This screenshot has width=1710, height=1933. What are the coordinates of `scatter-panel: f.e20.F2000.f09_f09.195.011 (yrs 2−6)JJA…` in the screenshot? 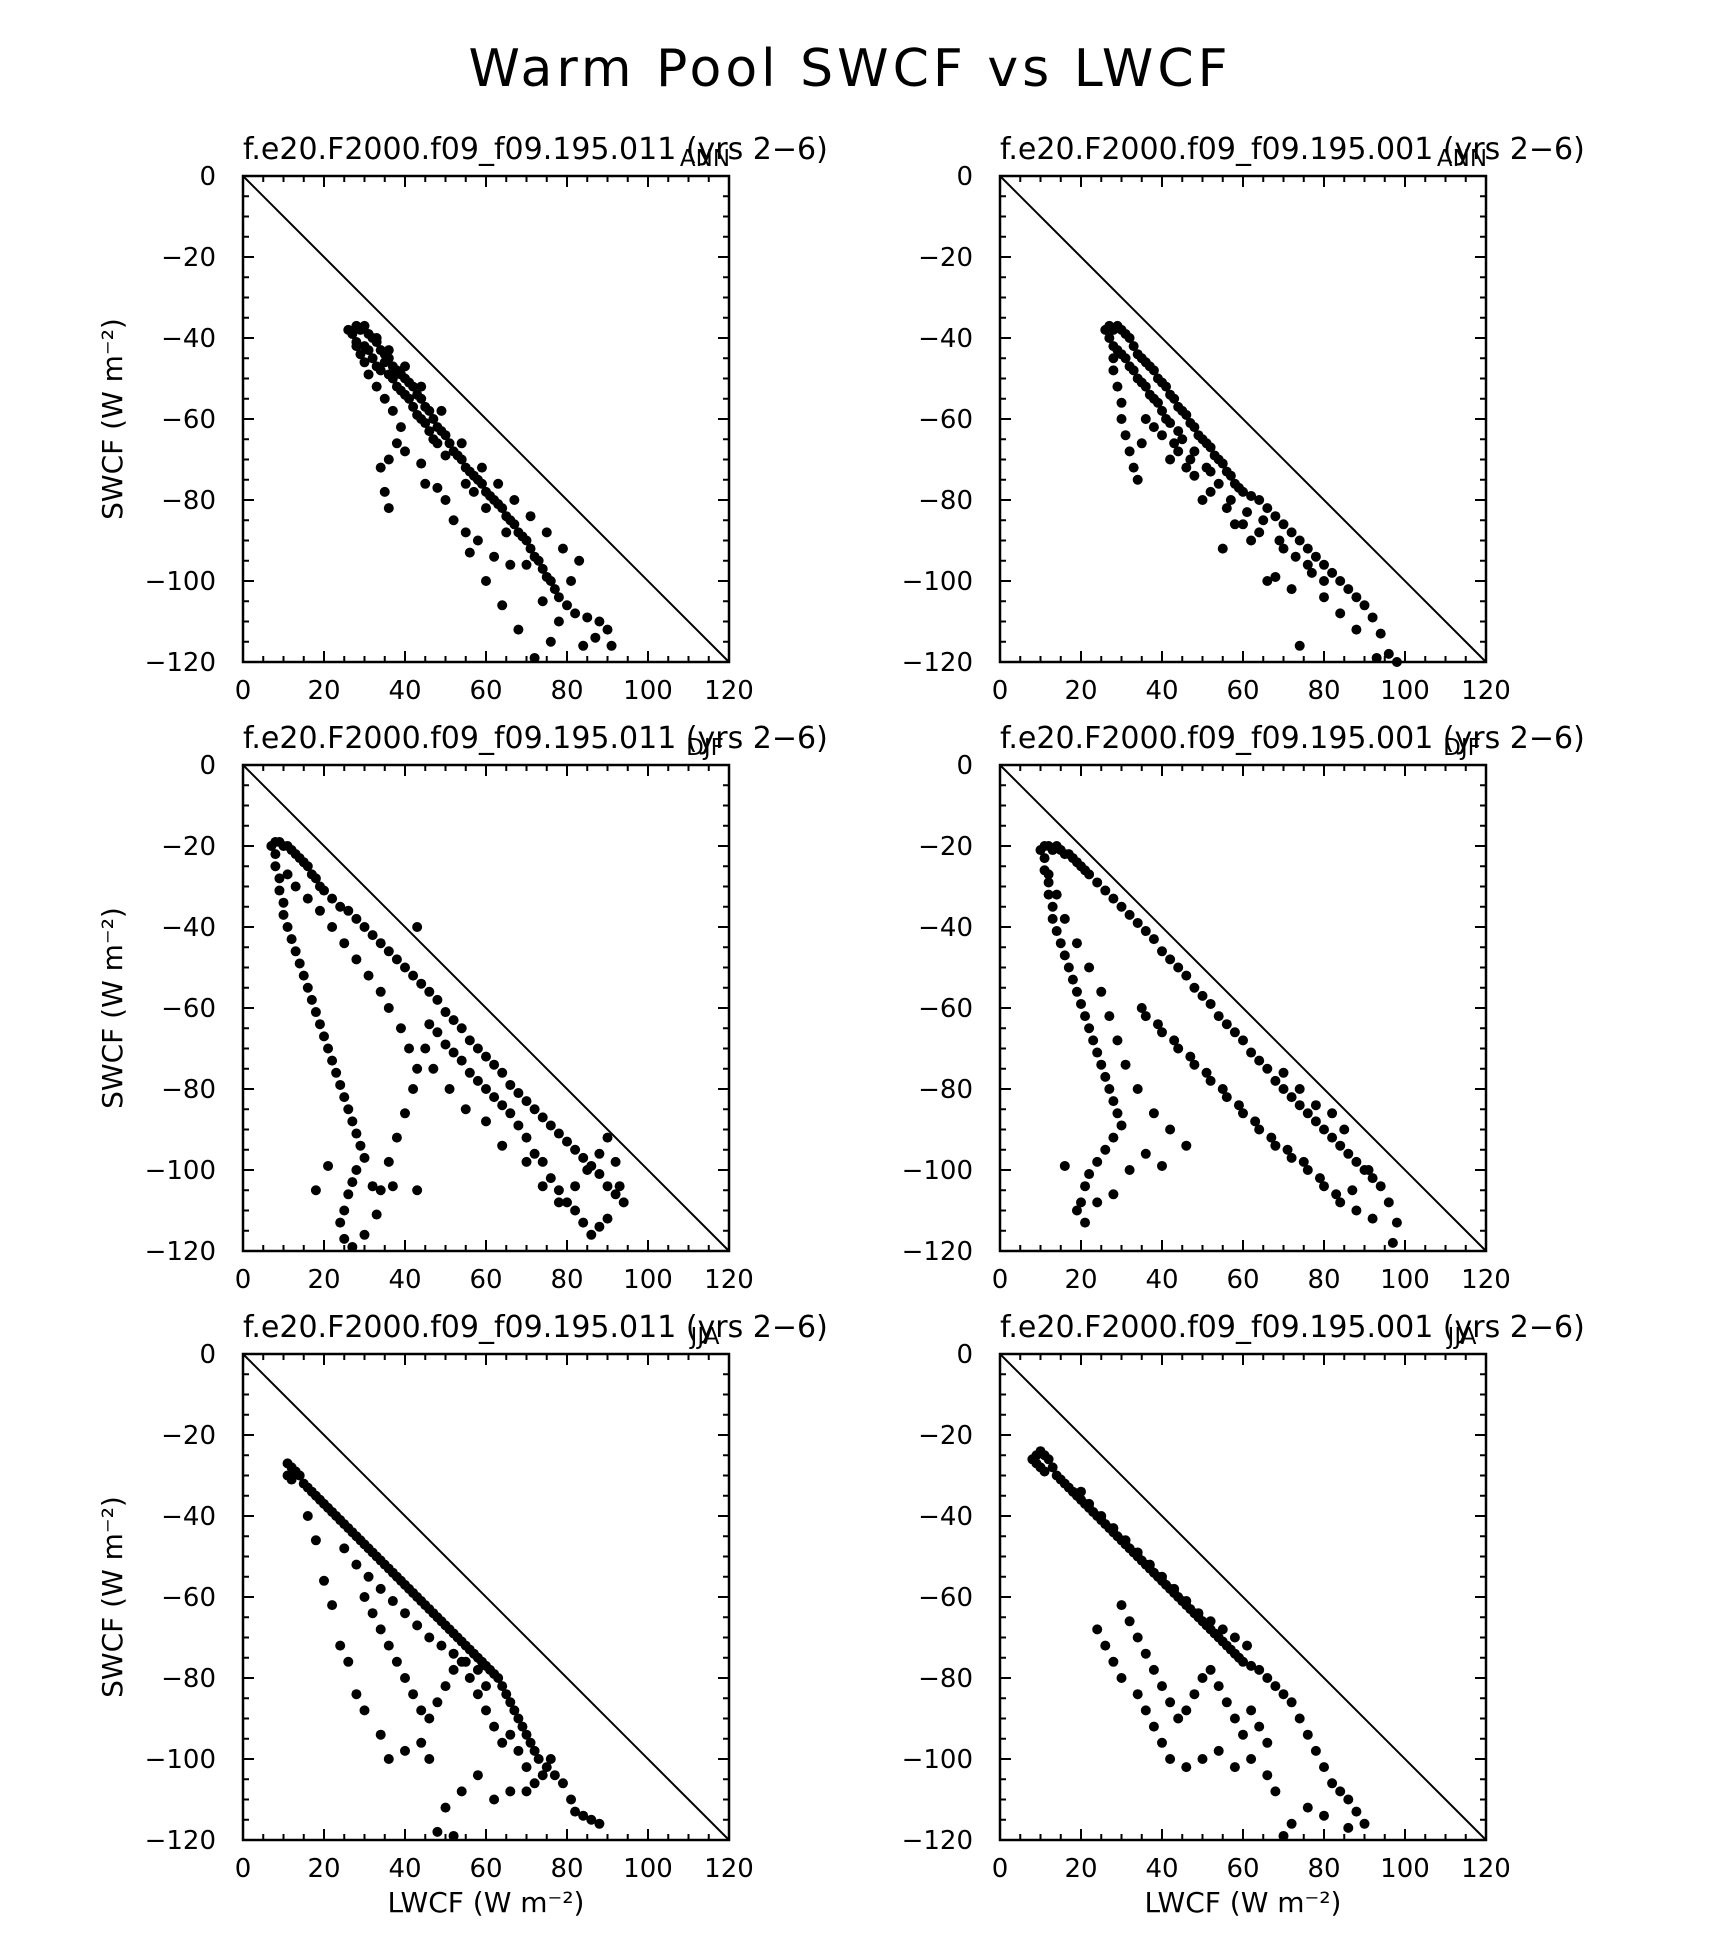 It's located at (462, 1614).